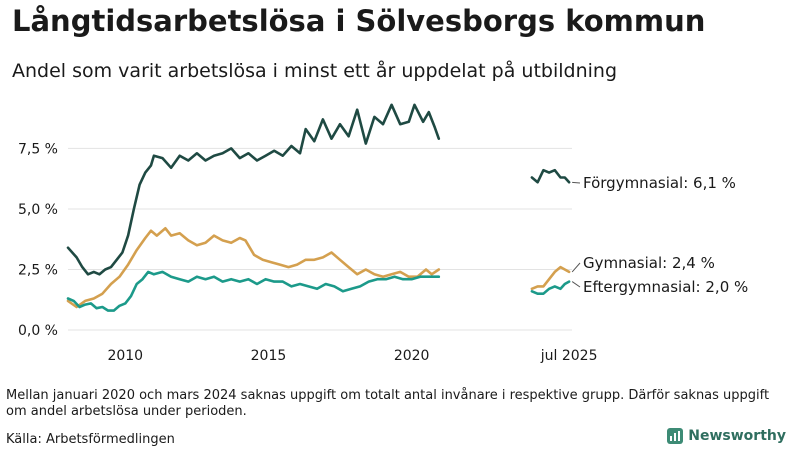  I want to click on series-gymnasial, so click(318, 268).